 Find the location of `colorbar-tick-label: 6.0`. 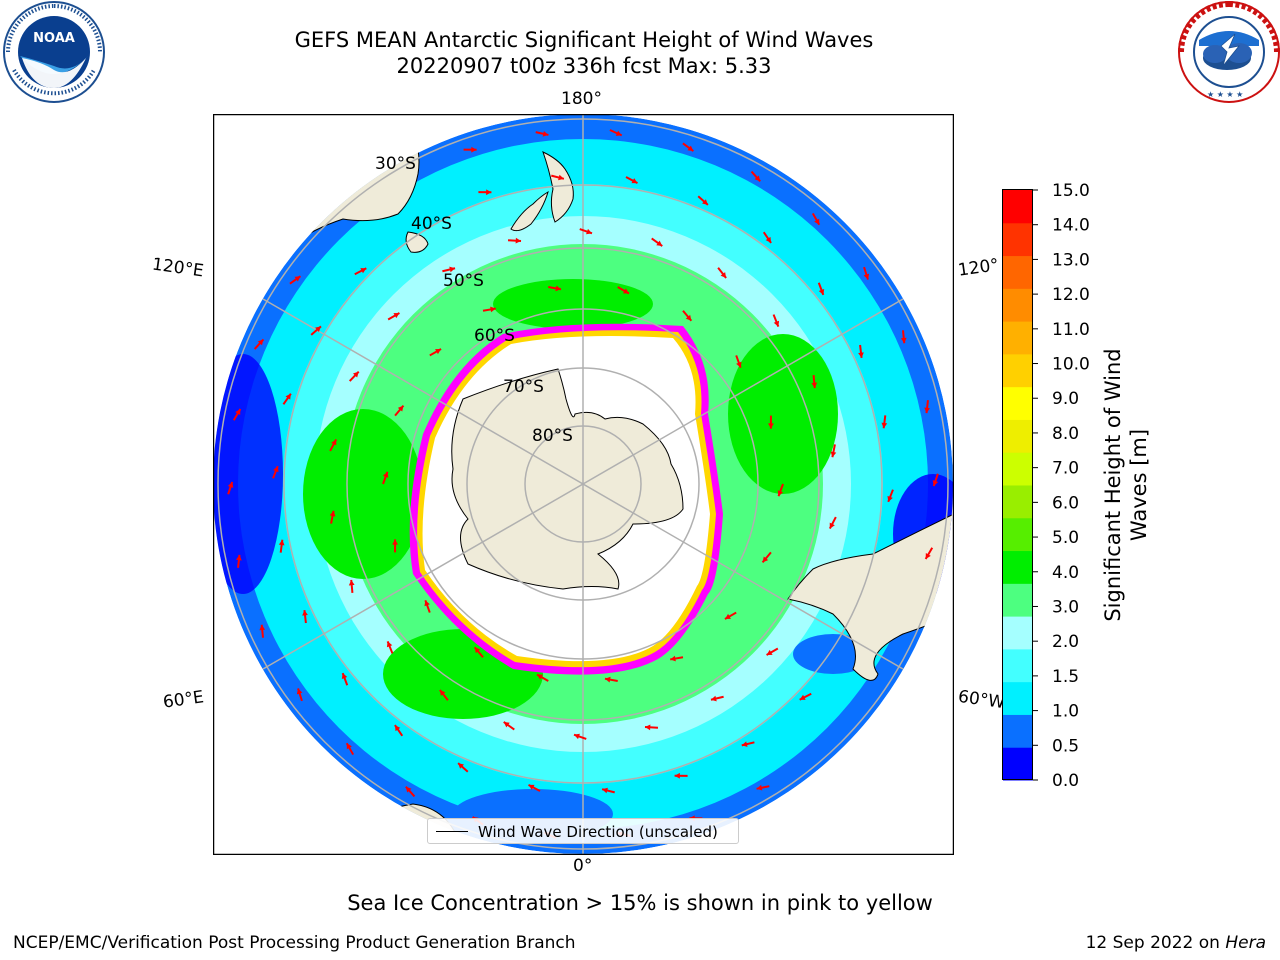

colorbar-tick-label: 6.0 is located at coordinates (1065, 503).